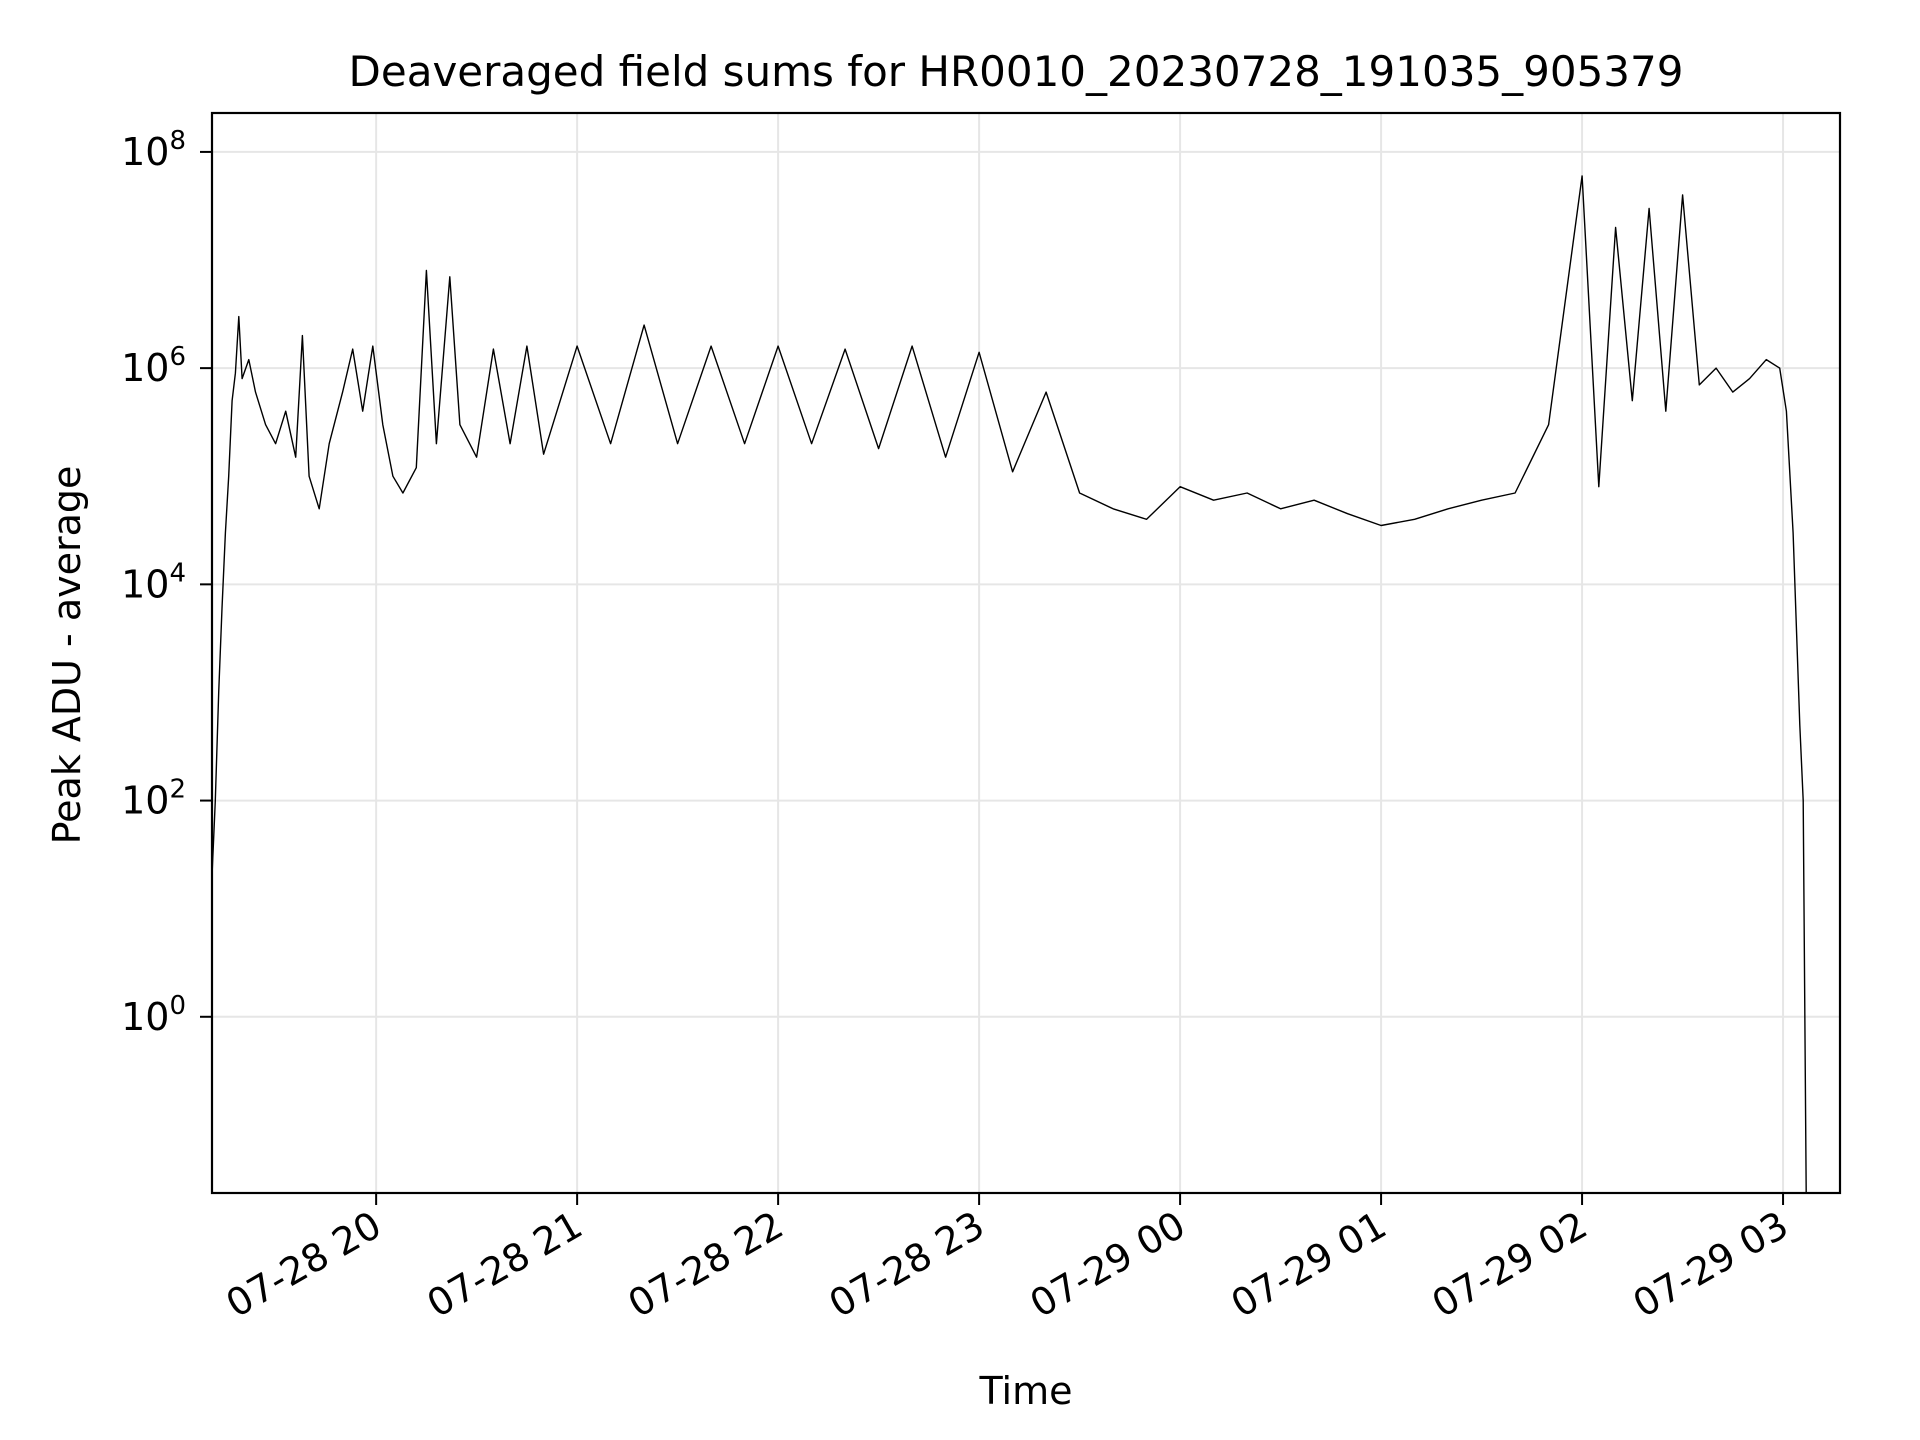  Describe the element at coordinates (1711, 1265) in the screenshot. I see `x-tick-label: 07-29 03` at that location.